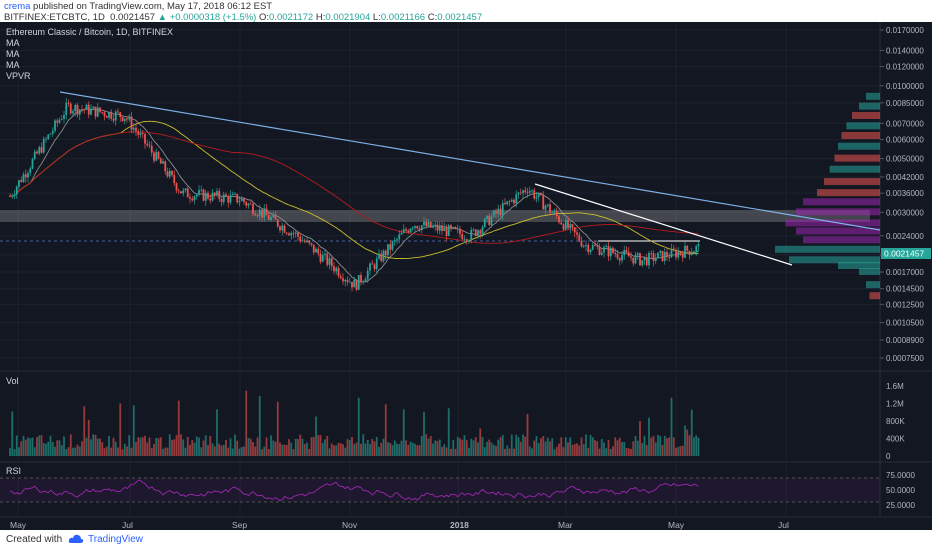 This screenshot has width=932, height=550. I want to click on legend-ma-3: MA, so click(13, 65).